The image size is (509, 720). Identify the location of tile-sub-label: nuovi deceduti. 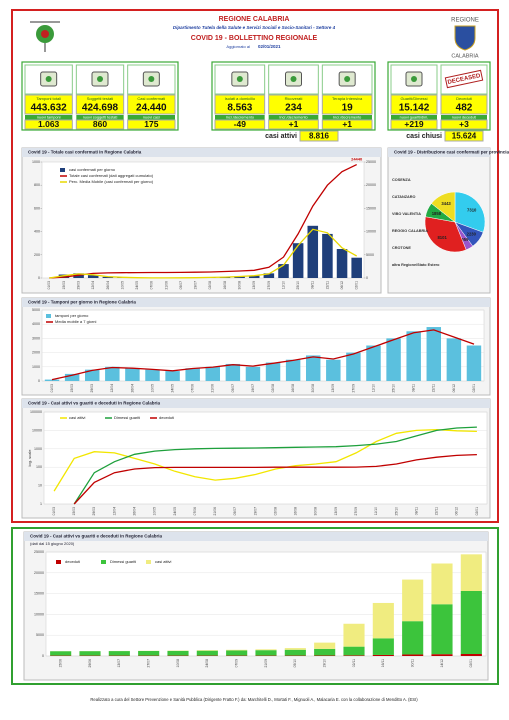
(464, 118).